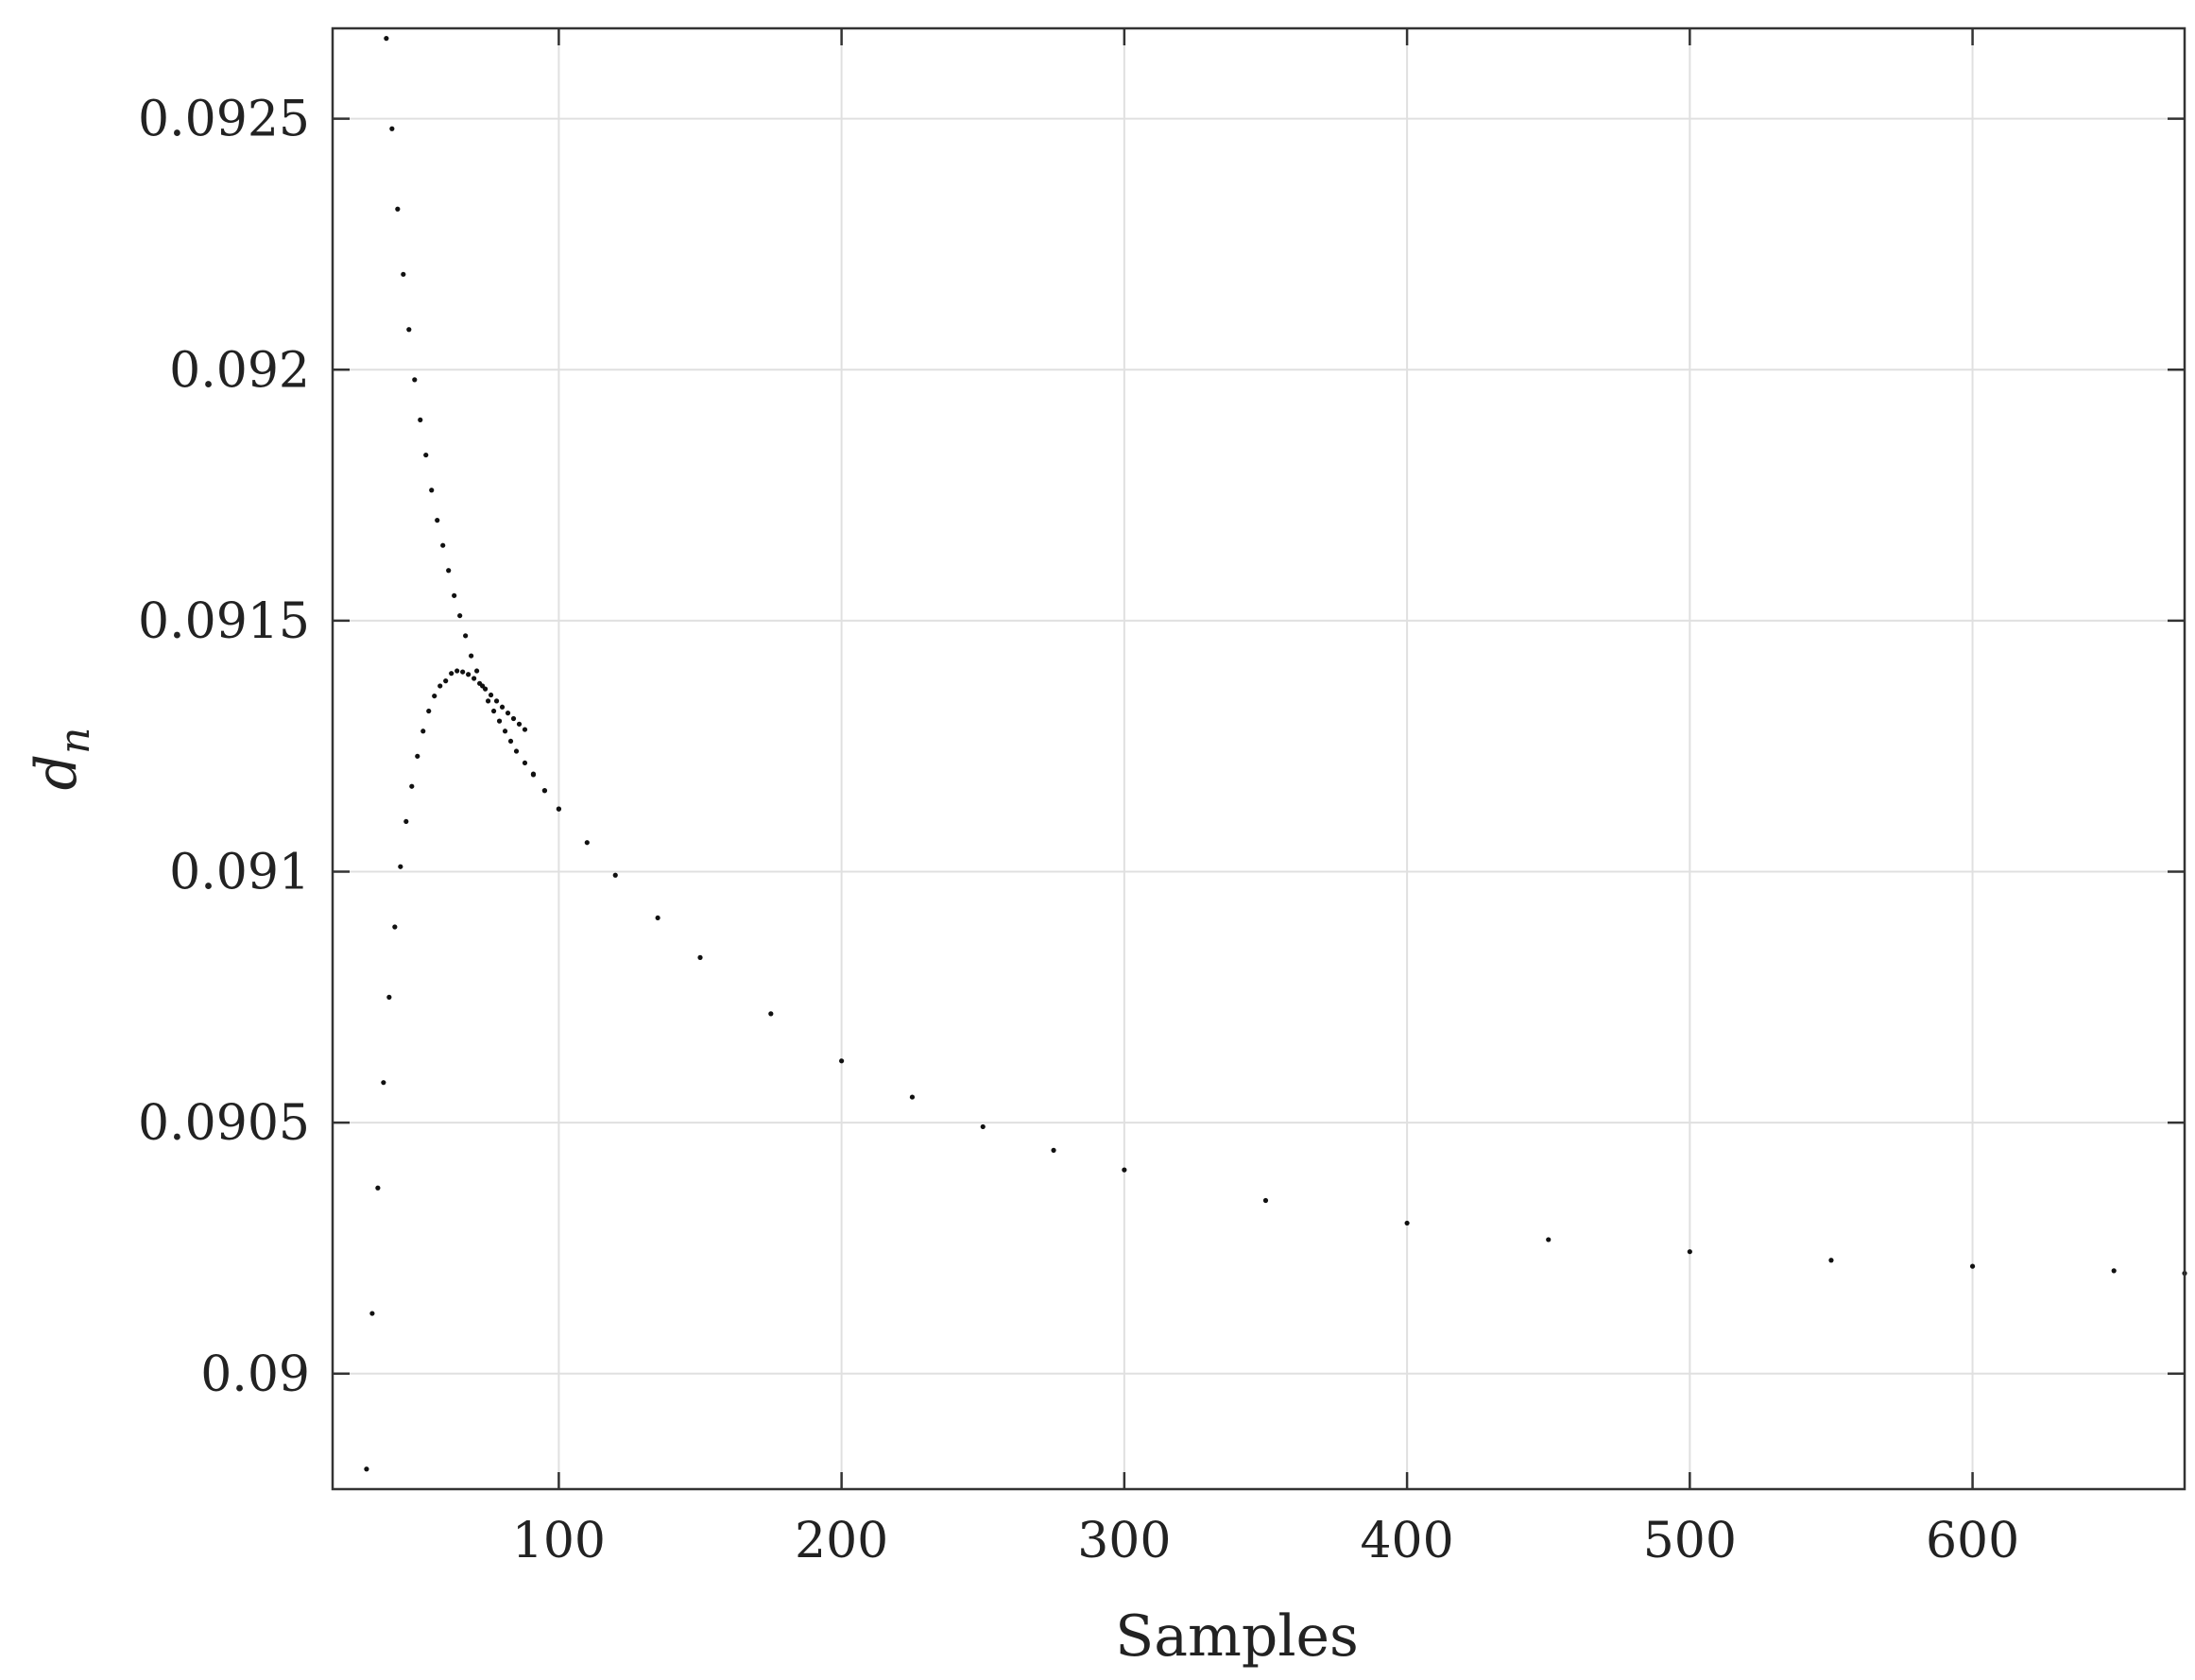 The image size is (2195, 1680). What do you see at coordinates (559, 1541) in the screenshot?
I see `x-tick-label: 100` at bounding box center [559, 1541].